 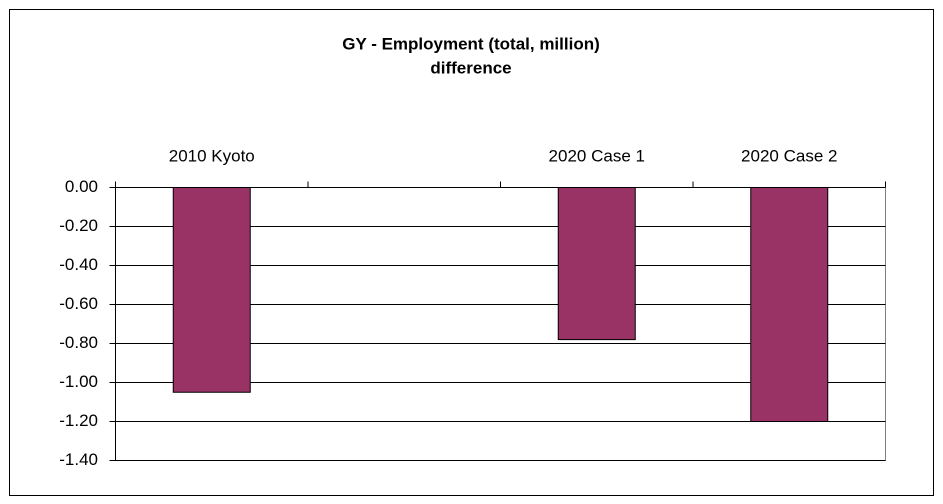 What do you see at coordinates (78, 381) in the screenshot?
I see `y-tick-label: -1.00` at bounding box center [78, 381].